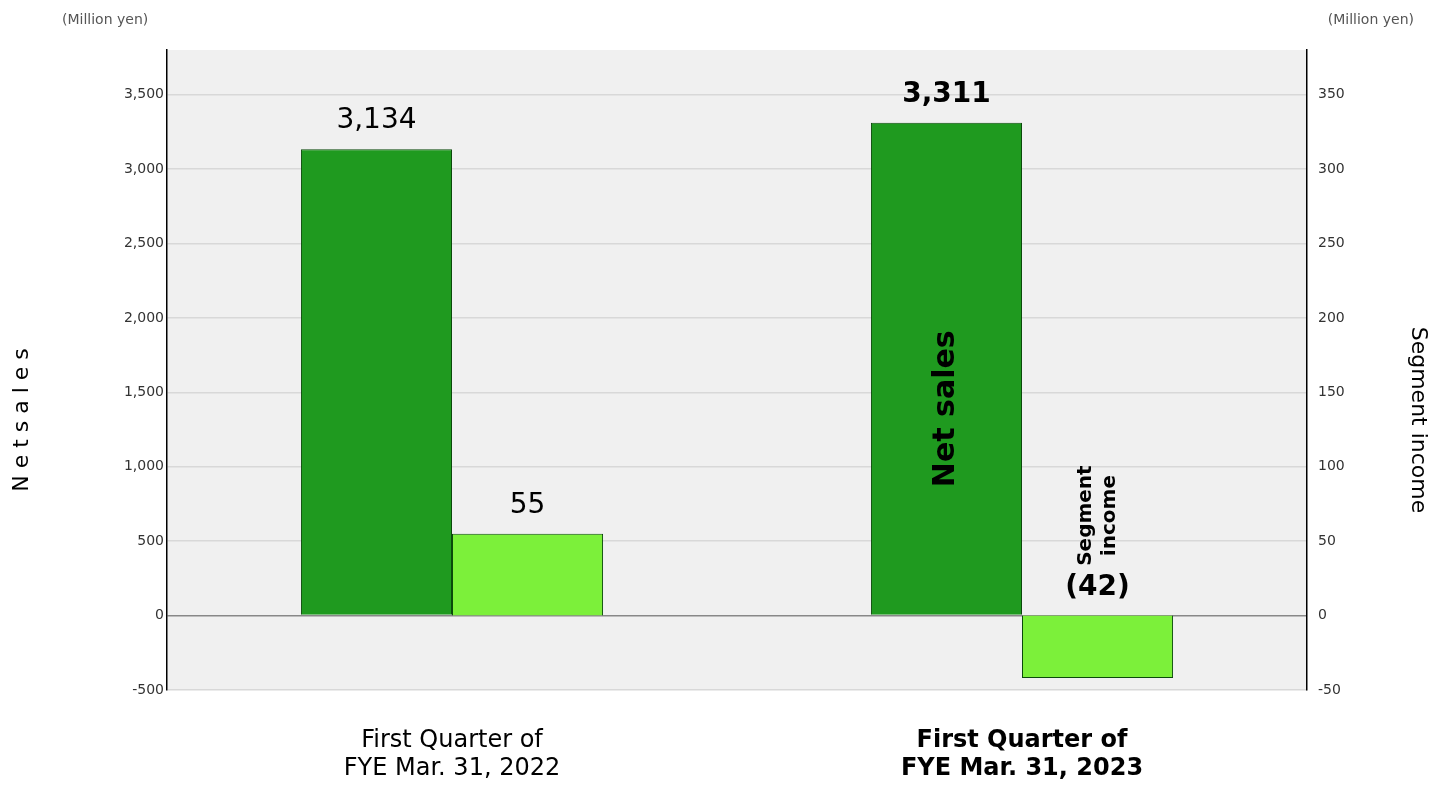 This screenshot has width=1440, height=785. What do you see at coordinates (946, 93) in the screenshot?
I see `data-label: 3,311` at bounding box center [946, 93].